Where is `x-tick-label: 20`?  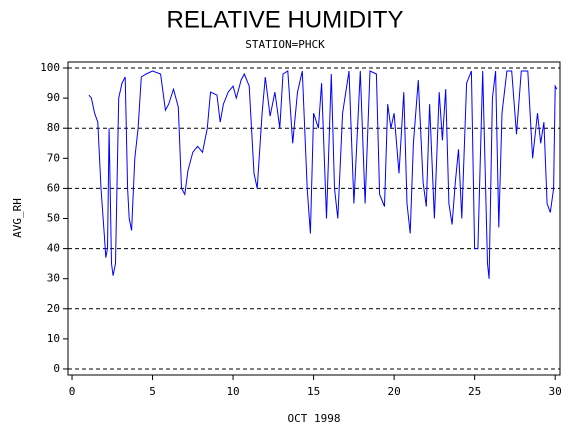
x-tick-label: 20 is located at coordinates (393, 391).